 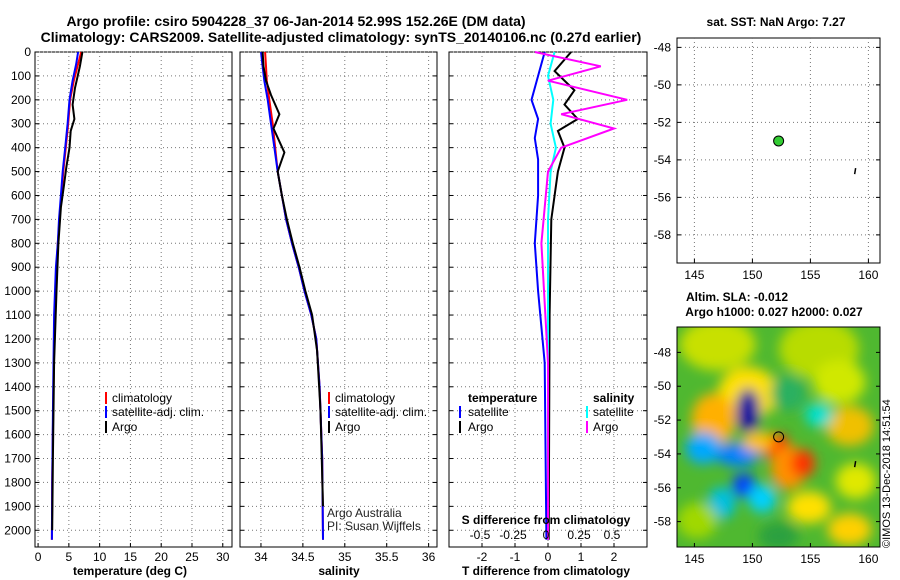 What do you see at coordinates (488, 412) in the screenshot?
I see `legend-satellite-label: satellite` at bounding box center [488, 412].